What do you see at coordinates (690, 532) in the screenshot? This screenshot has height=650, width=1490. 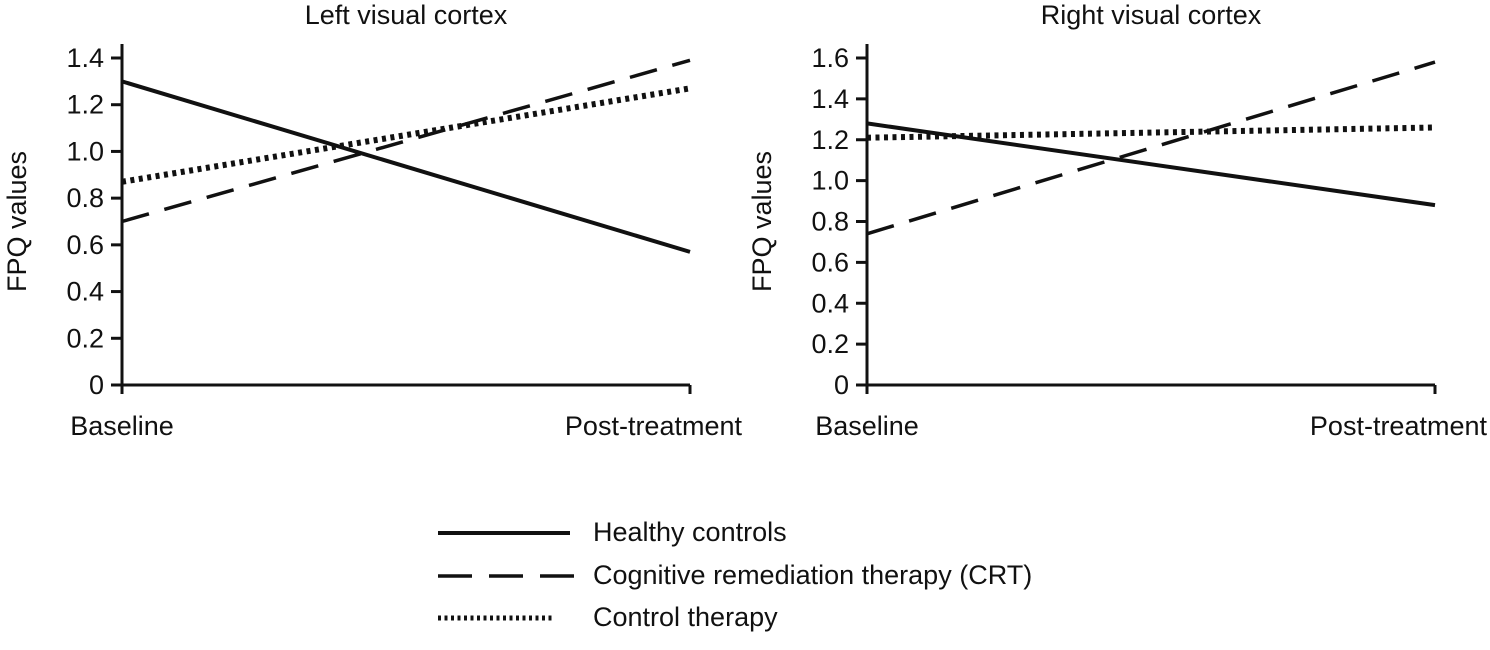 I see `legend-label: Healthy controls` at bounding box center [690, 532].